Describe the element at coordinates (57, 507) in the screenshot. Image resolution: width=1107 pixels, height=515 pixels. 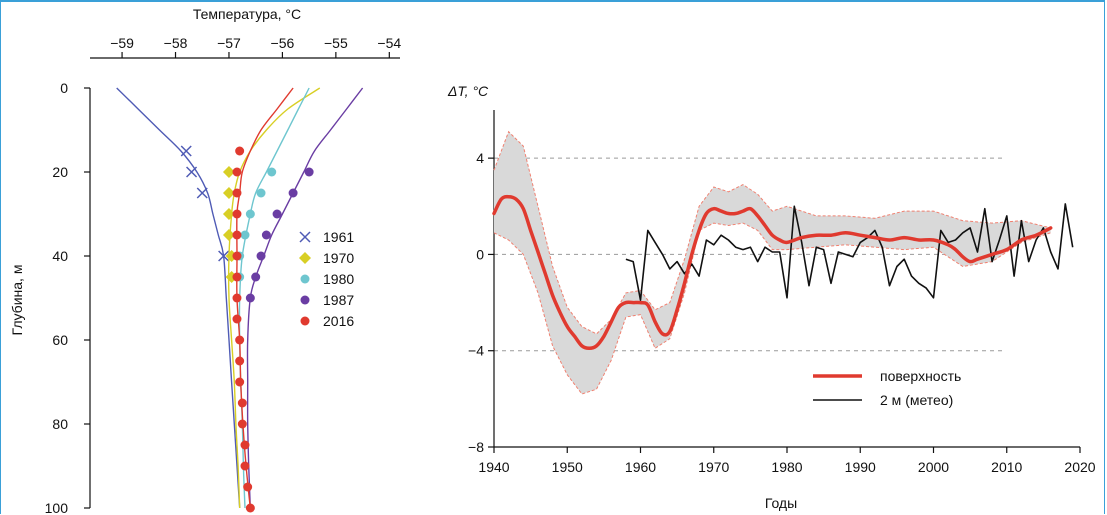
I see `left-y-tick-label: 100` at that location.